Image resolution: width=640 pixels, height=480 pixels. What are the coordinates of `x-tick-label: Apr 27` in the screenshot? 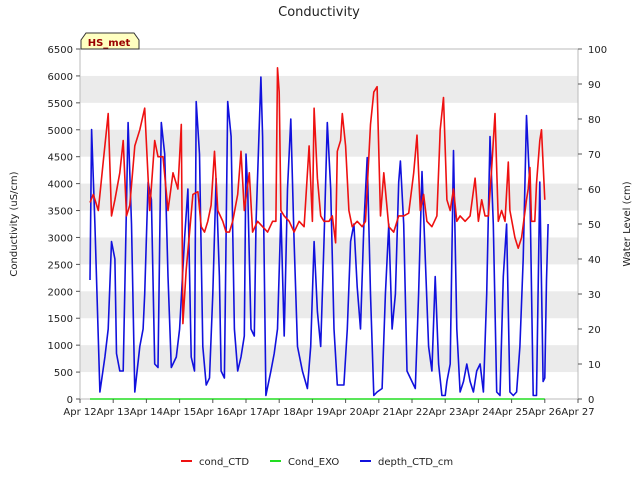 It's located at (577, 412).